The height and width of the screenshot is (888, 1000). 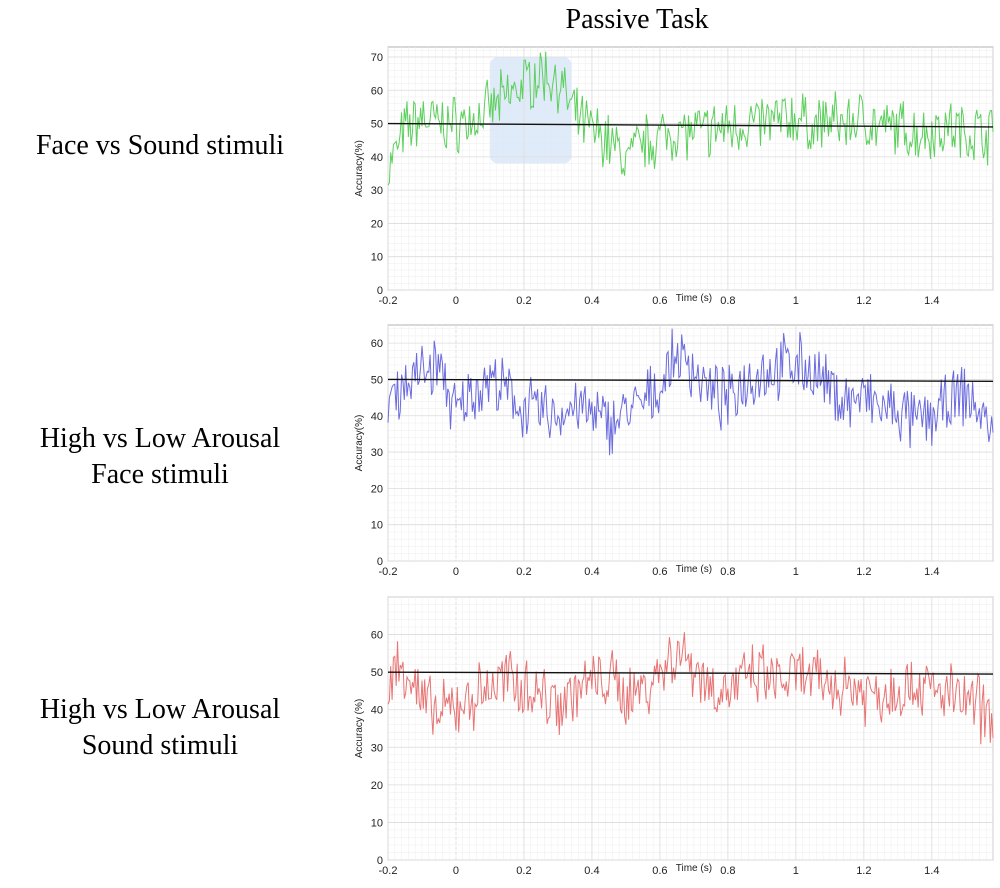 I want to click on highlight-region, so click(x=530, y=110).